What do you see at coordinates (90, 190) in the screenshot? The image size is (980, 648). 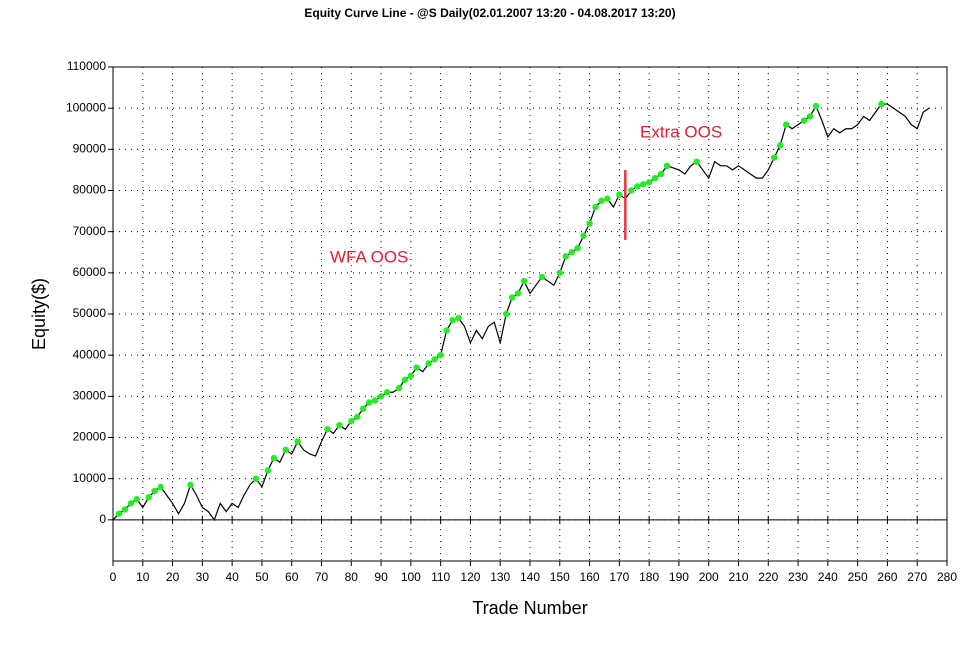 I see `y-tick-label: 80000` at bounding box center [90, 190].